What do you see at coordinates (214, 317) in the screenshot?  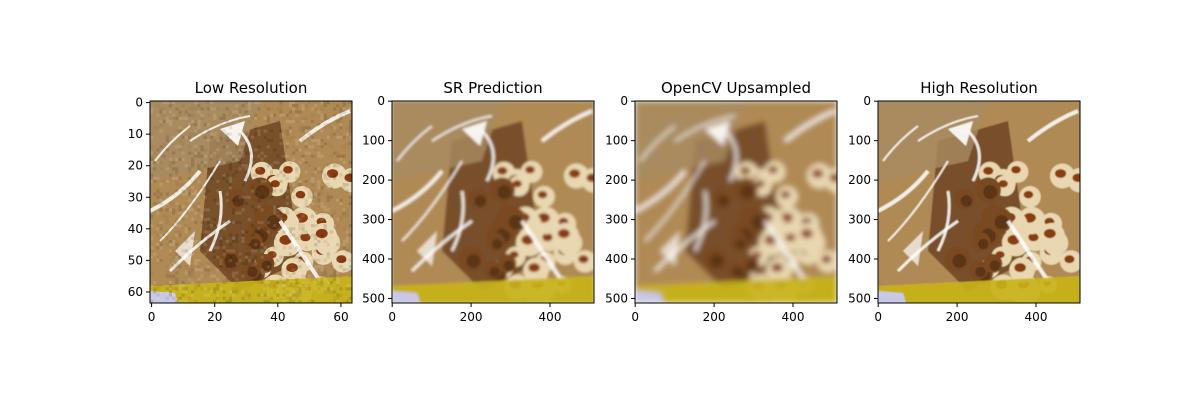 I see `x-tick-label: 20` at bounding box center [214, 317].